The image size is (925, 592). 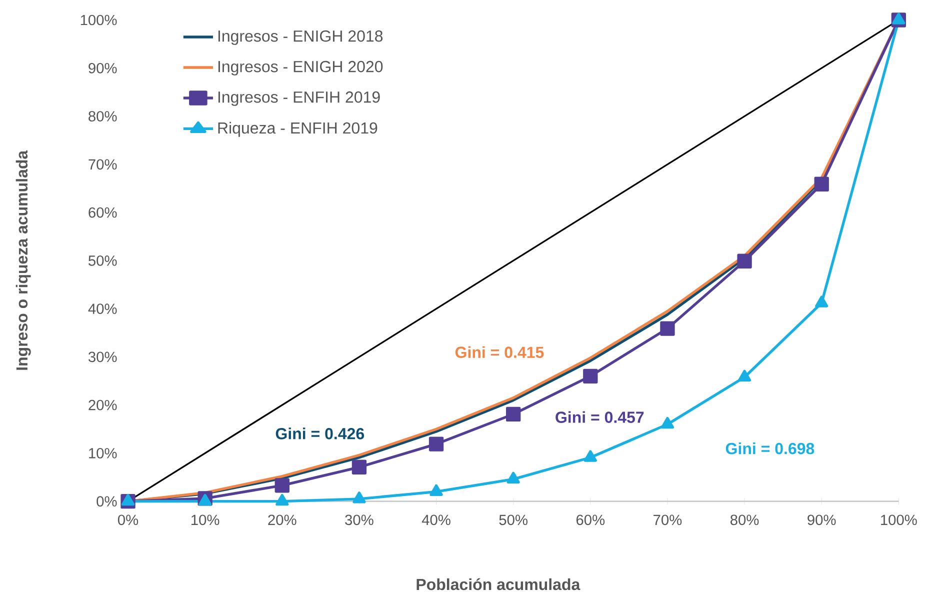 I want to click on x-tick-label: 0%, so click(x=128, y=520).